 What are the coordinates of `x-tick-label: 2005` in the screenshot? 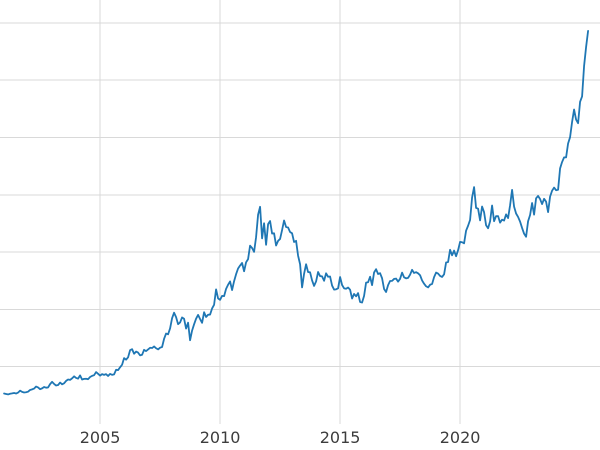 It's located at (100, 437).